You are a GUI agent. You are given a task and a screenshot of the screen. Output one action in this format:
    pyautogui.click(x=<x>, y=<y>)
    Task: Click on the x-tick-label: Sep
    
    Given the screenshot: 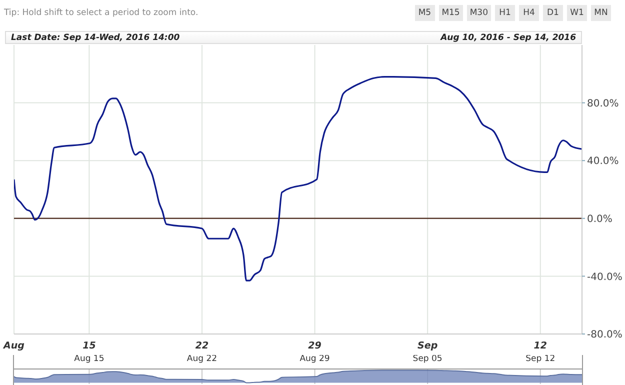 What is the action you would take?
    pyautogui.click(x=428, y=346)
    